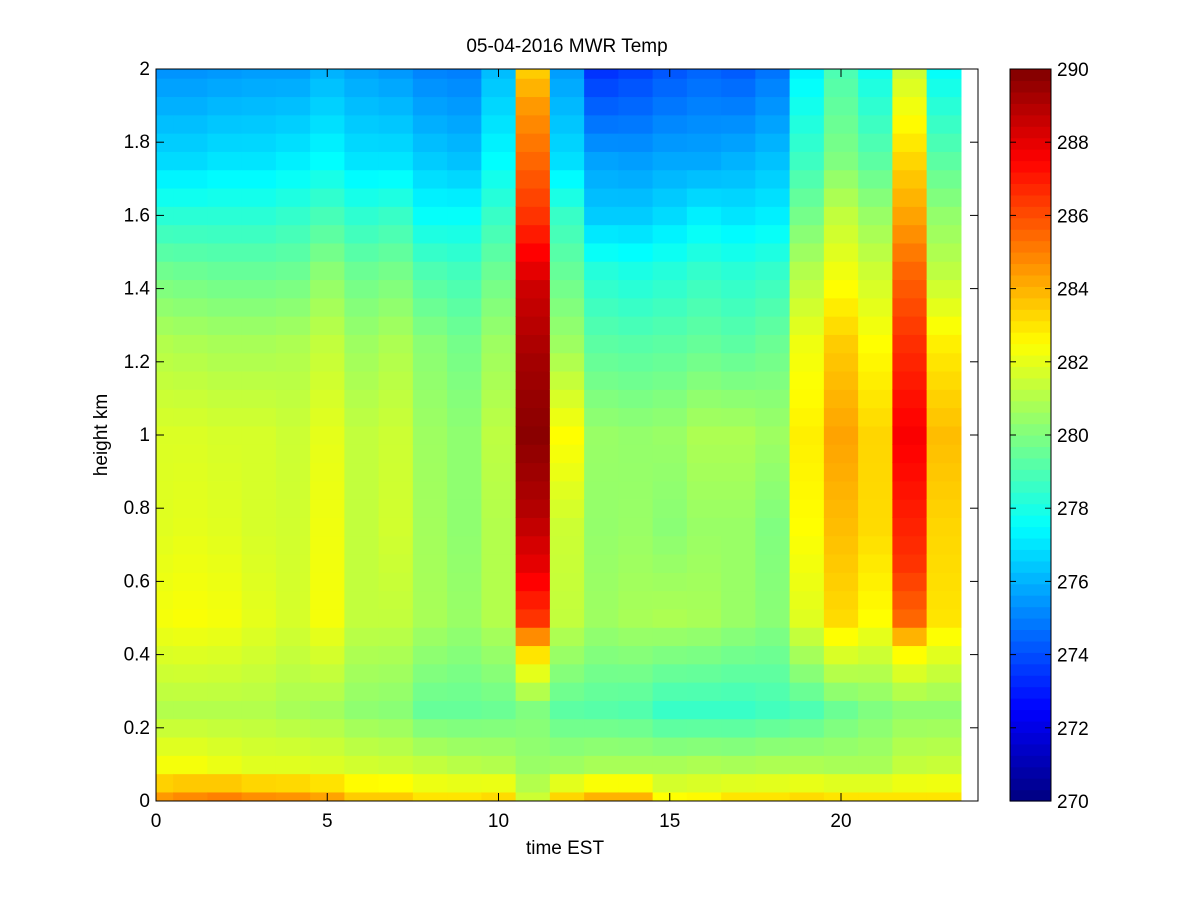  Describe the element at coordinates (327, 821) in the screenshot. I see `x-tick-label: 5` at that location.